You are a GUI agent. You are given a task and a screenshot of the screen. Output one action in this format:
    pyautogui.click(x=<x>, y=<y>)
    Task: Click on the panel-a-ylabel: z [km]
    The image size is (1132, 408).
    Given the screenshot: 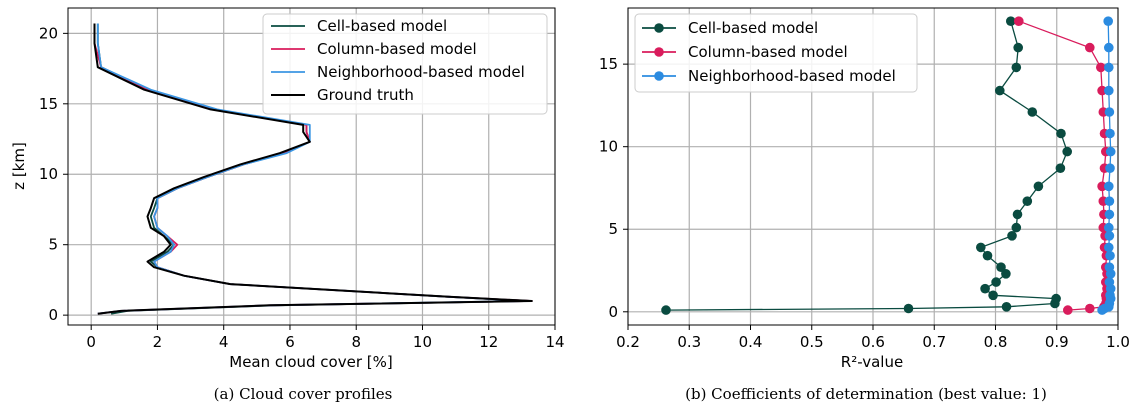 What is the action you would take?
    pyautogui.click(x=19, y=166)
    